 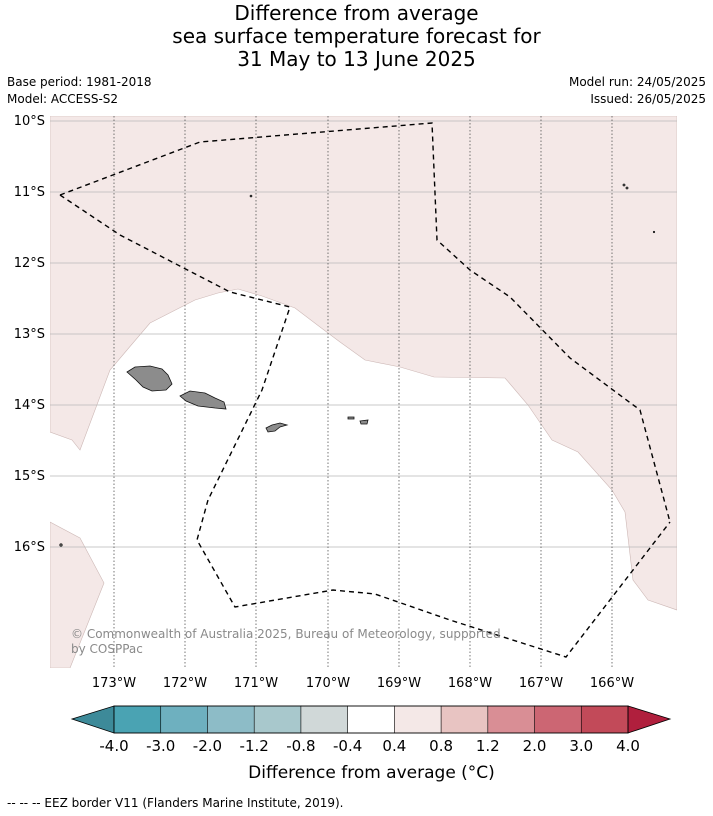 I want to click on lat-label: 13°S, so click(x=29, y=334).